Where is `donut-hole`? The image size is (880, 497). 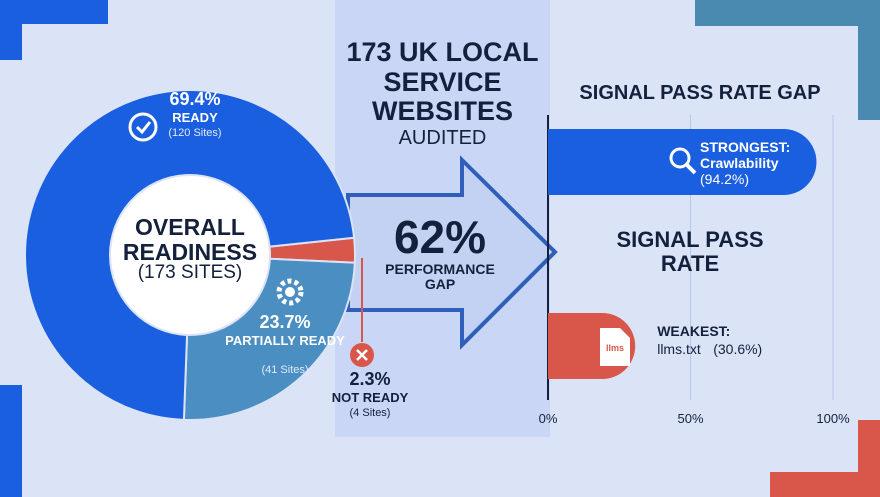
donut-hole is located at coordinates (190, 255).